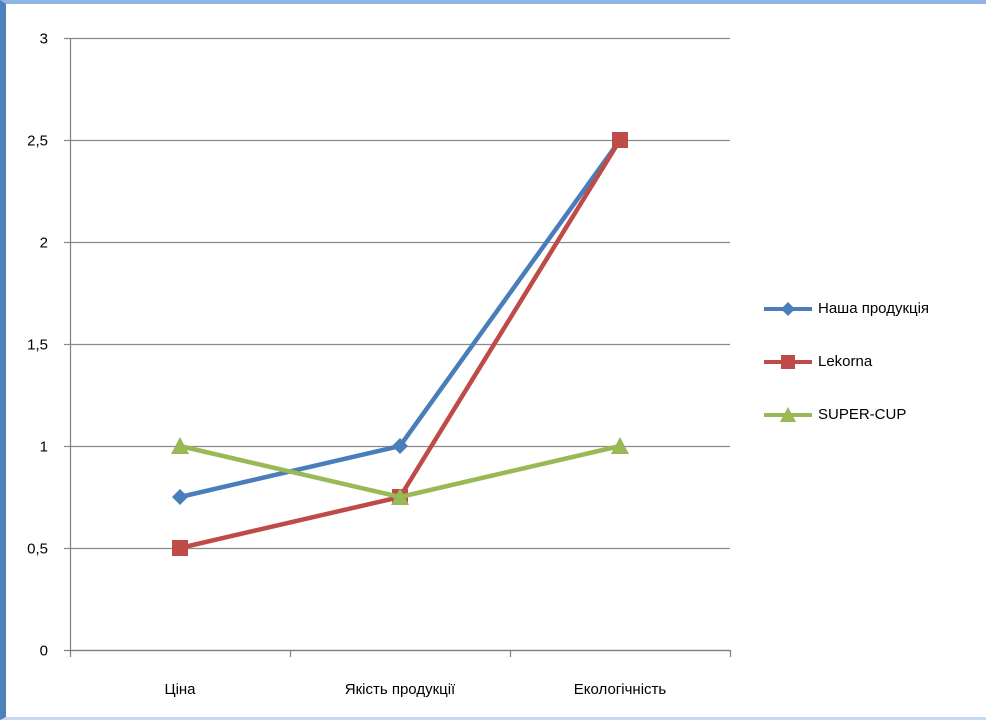 The image size is (986, 720). I want to click on legend-marker-triangle, so click(788, 414).